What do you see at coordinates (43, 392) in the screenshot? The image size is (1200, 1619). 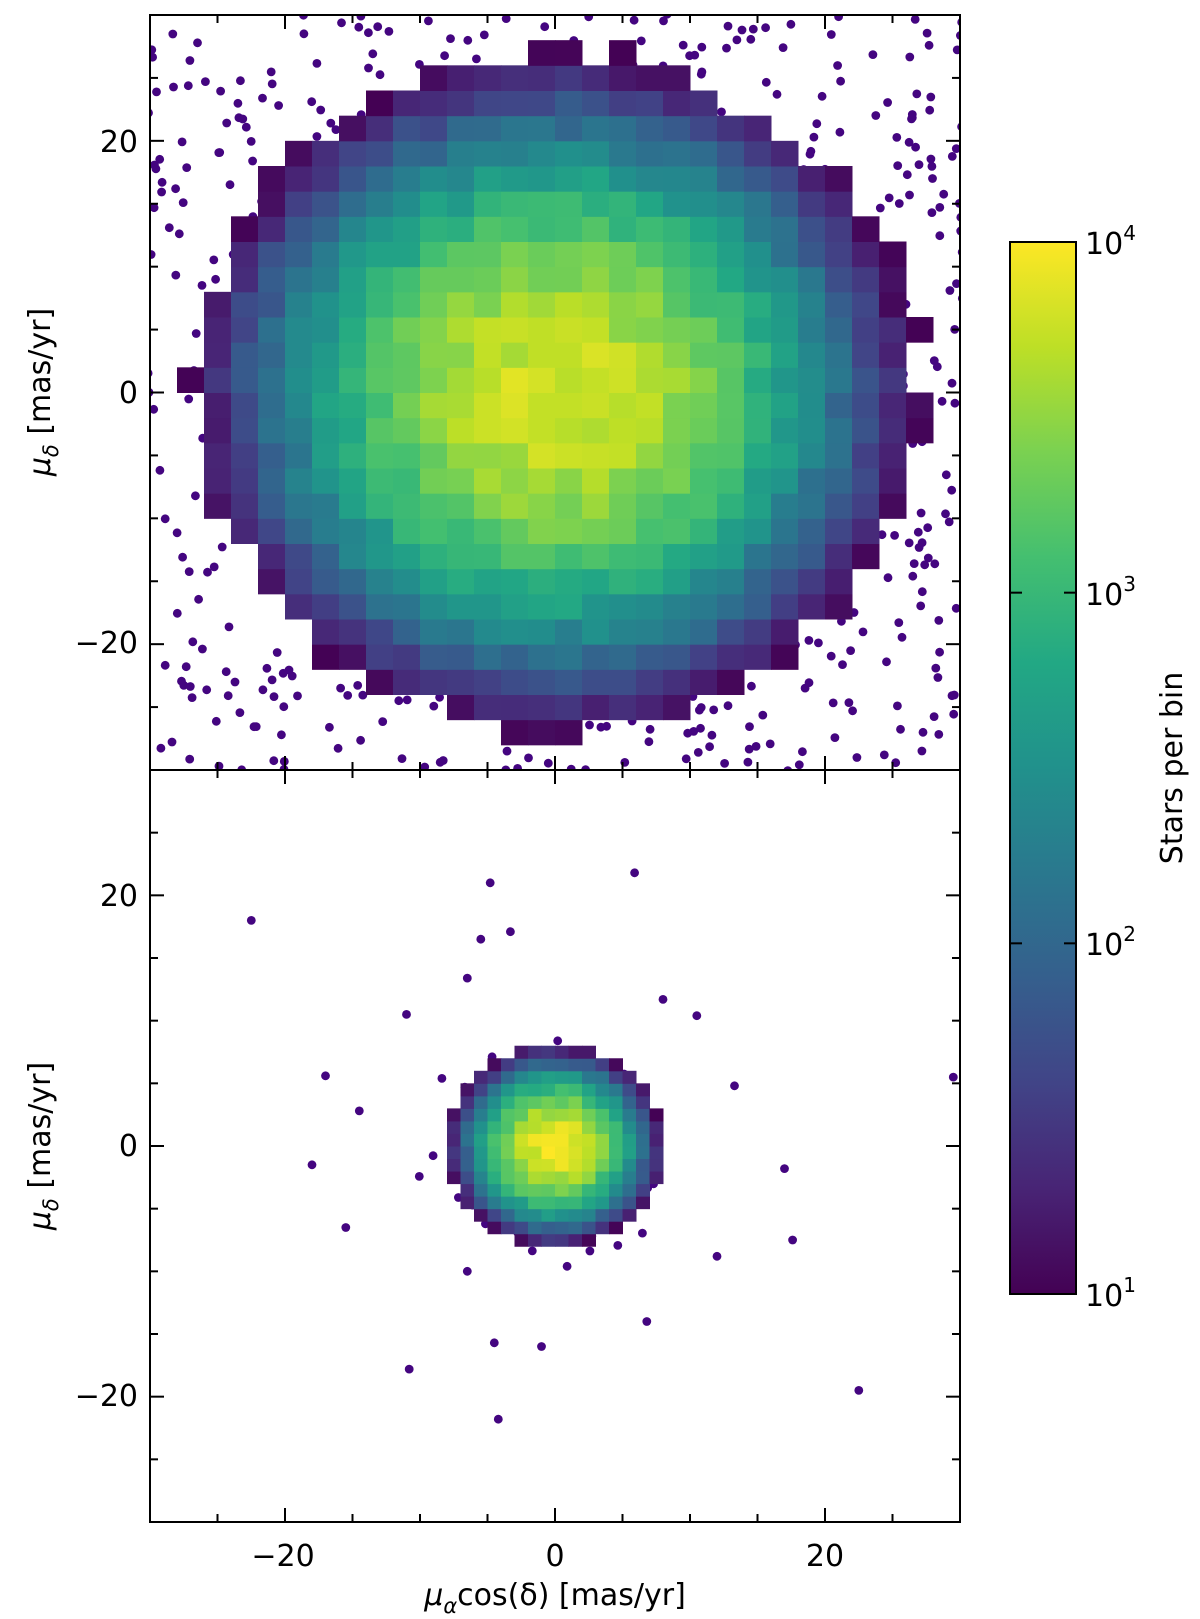 I see `top-ylabel: μδ [mas/yr]` at bounding box center [43, 392].